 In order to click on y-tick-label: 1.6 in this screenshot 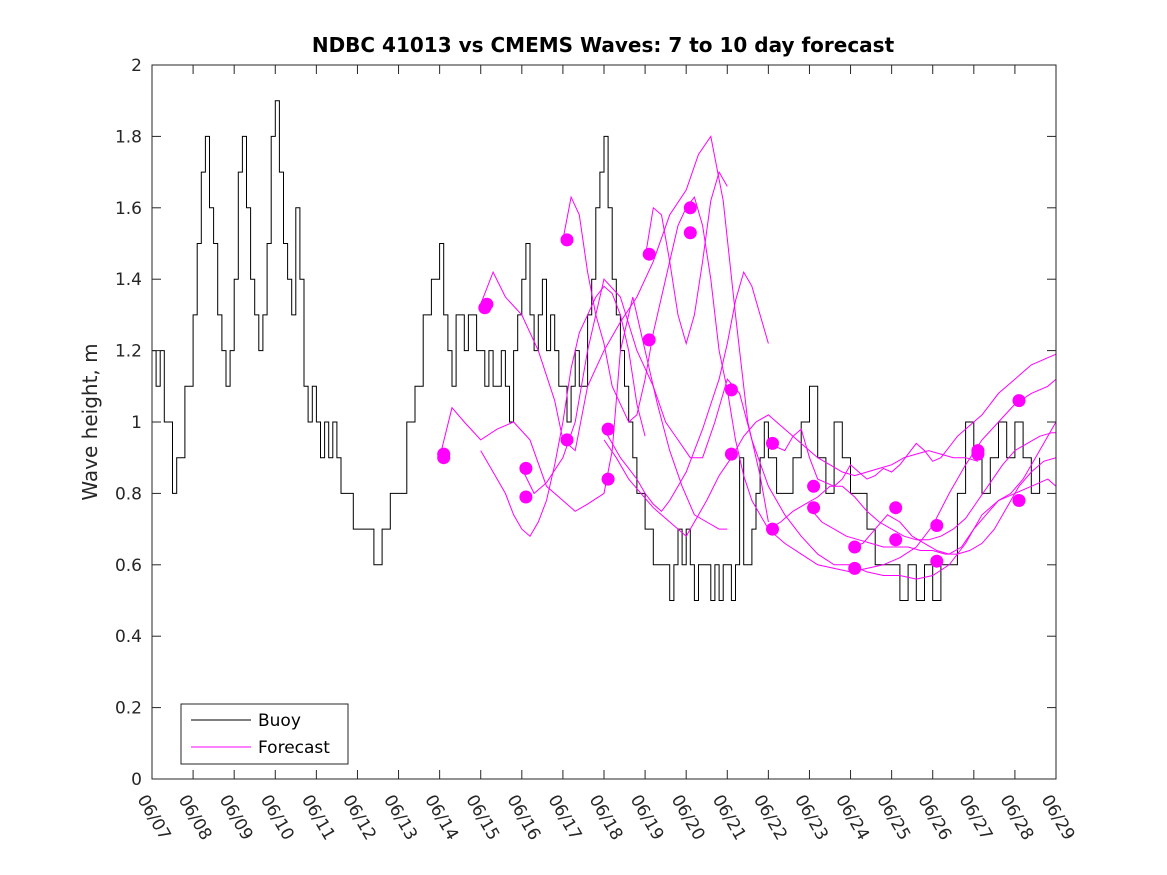, I will do `click(128, 209)`.